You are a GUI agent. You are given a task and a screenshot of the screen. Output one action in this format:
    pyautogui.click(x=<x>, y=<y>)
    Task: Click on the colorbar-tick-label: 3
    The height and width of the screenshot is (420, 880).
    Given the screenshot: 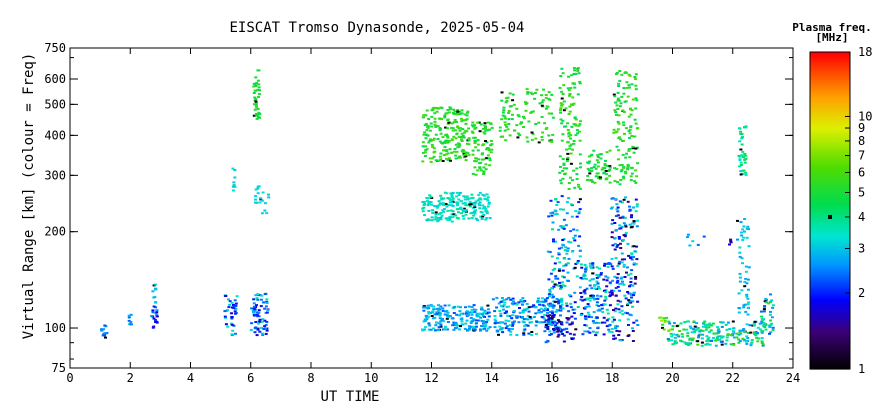 What is the action you would take?
    pyautogui.click(x=861, y=249)
    